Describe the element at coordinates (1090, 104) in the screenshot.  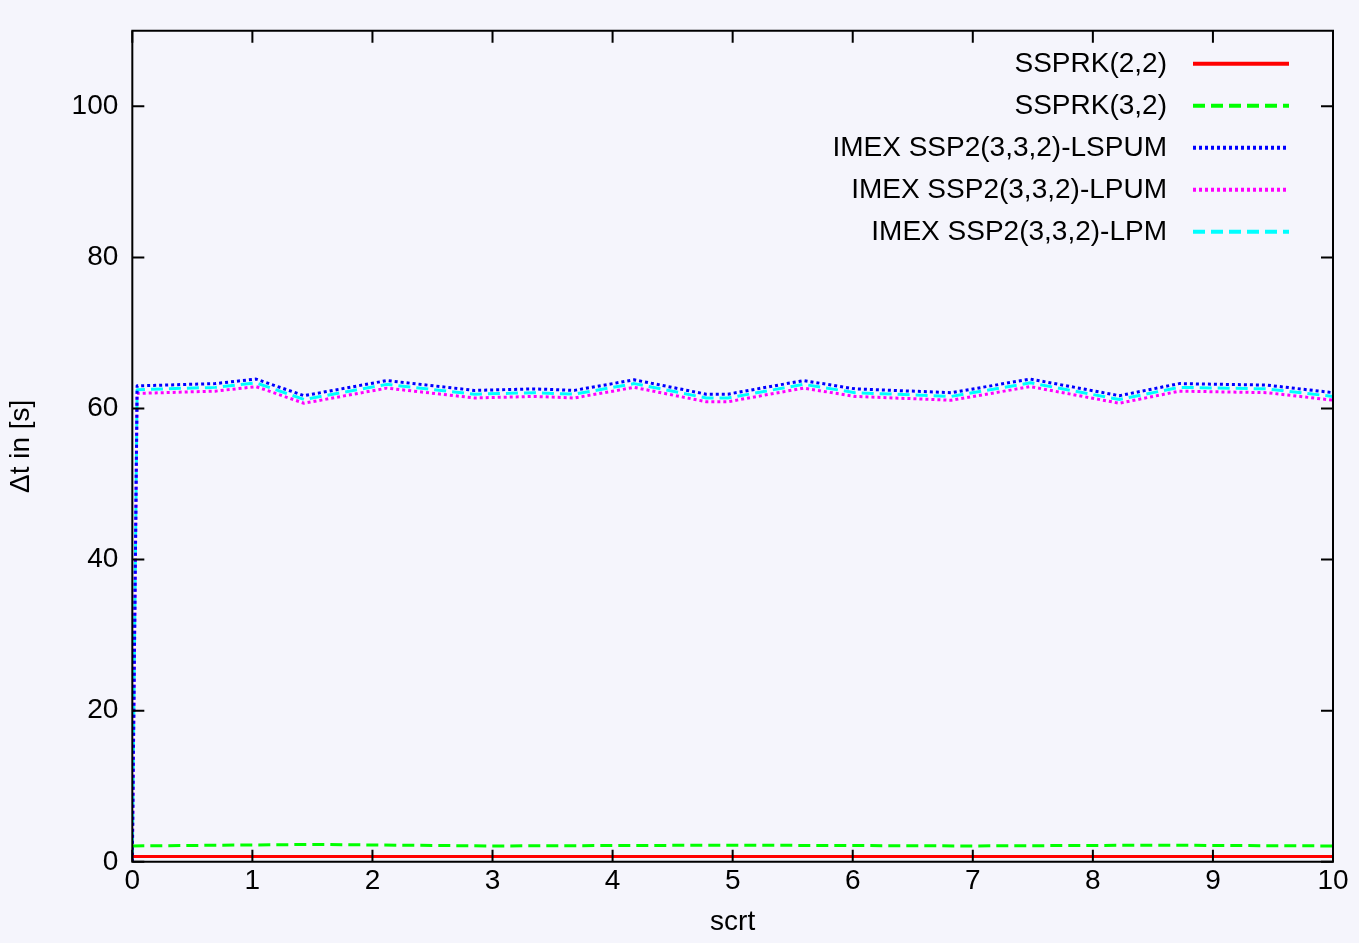
I see `legend-label: SSPRK(3,2)` at that location.